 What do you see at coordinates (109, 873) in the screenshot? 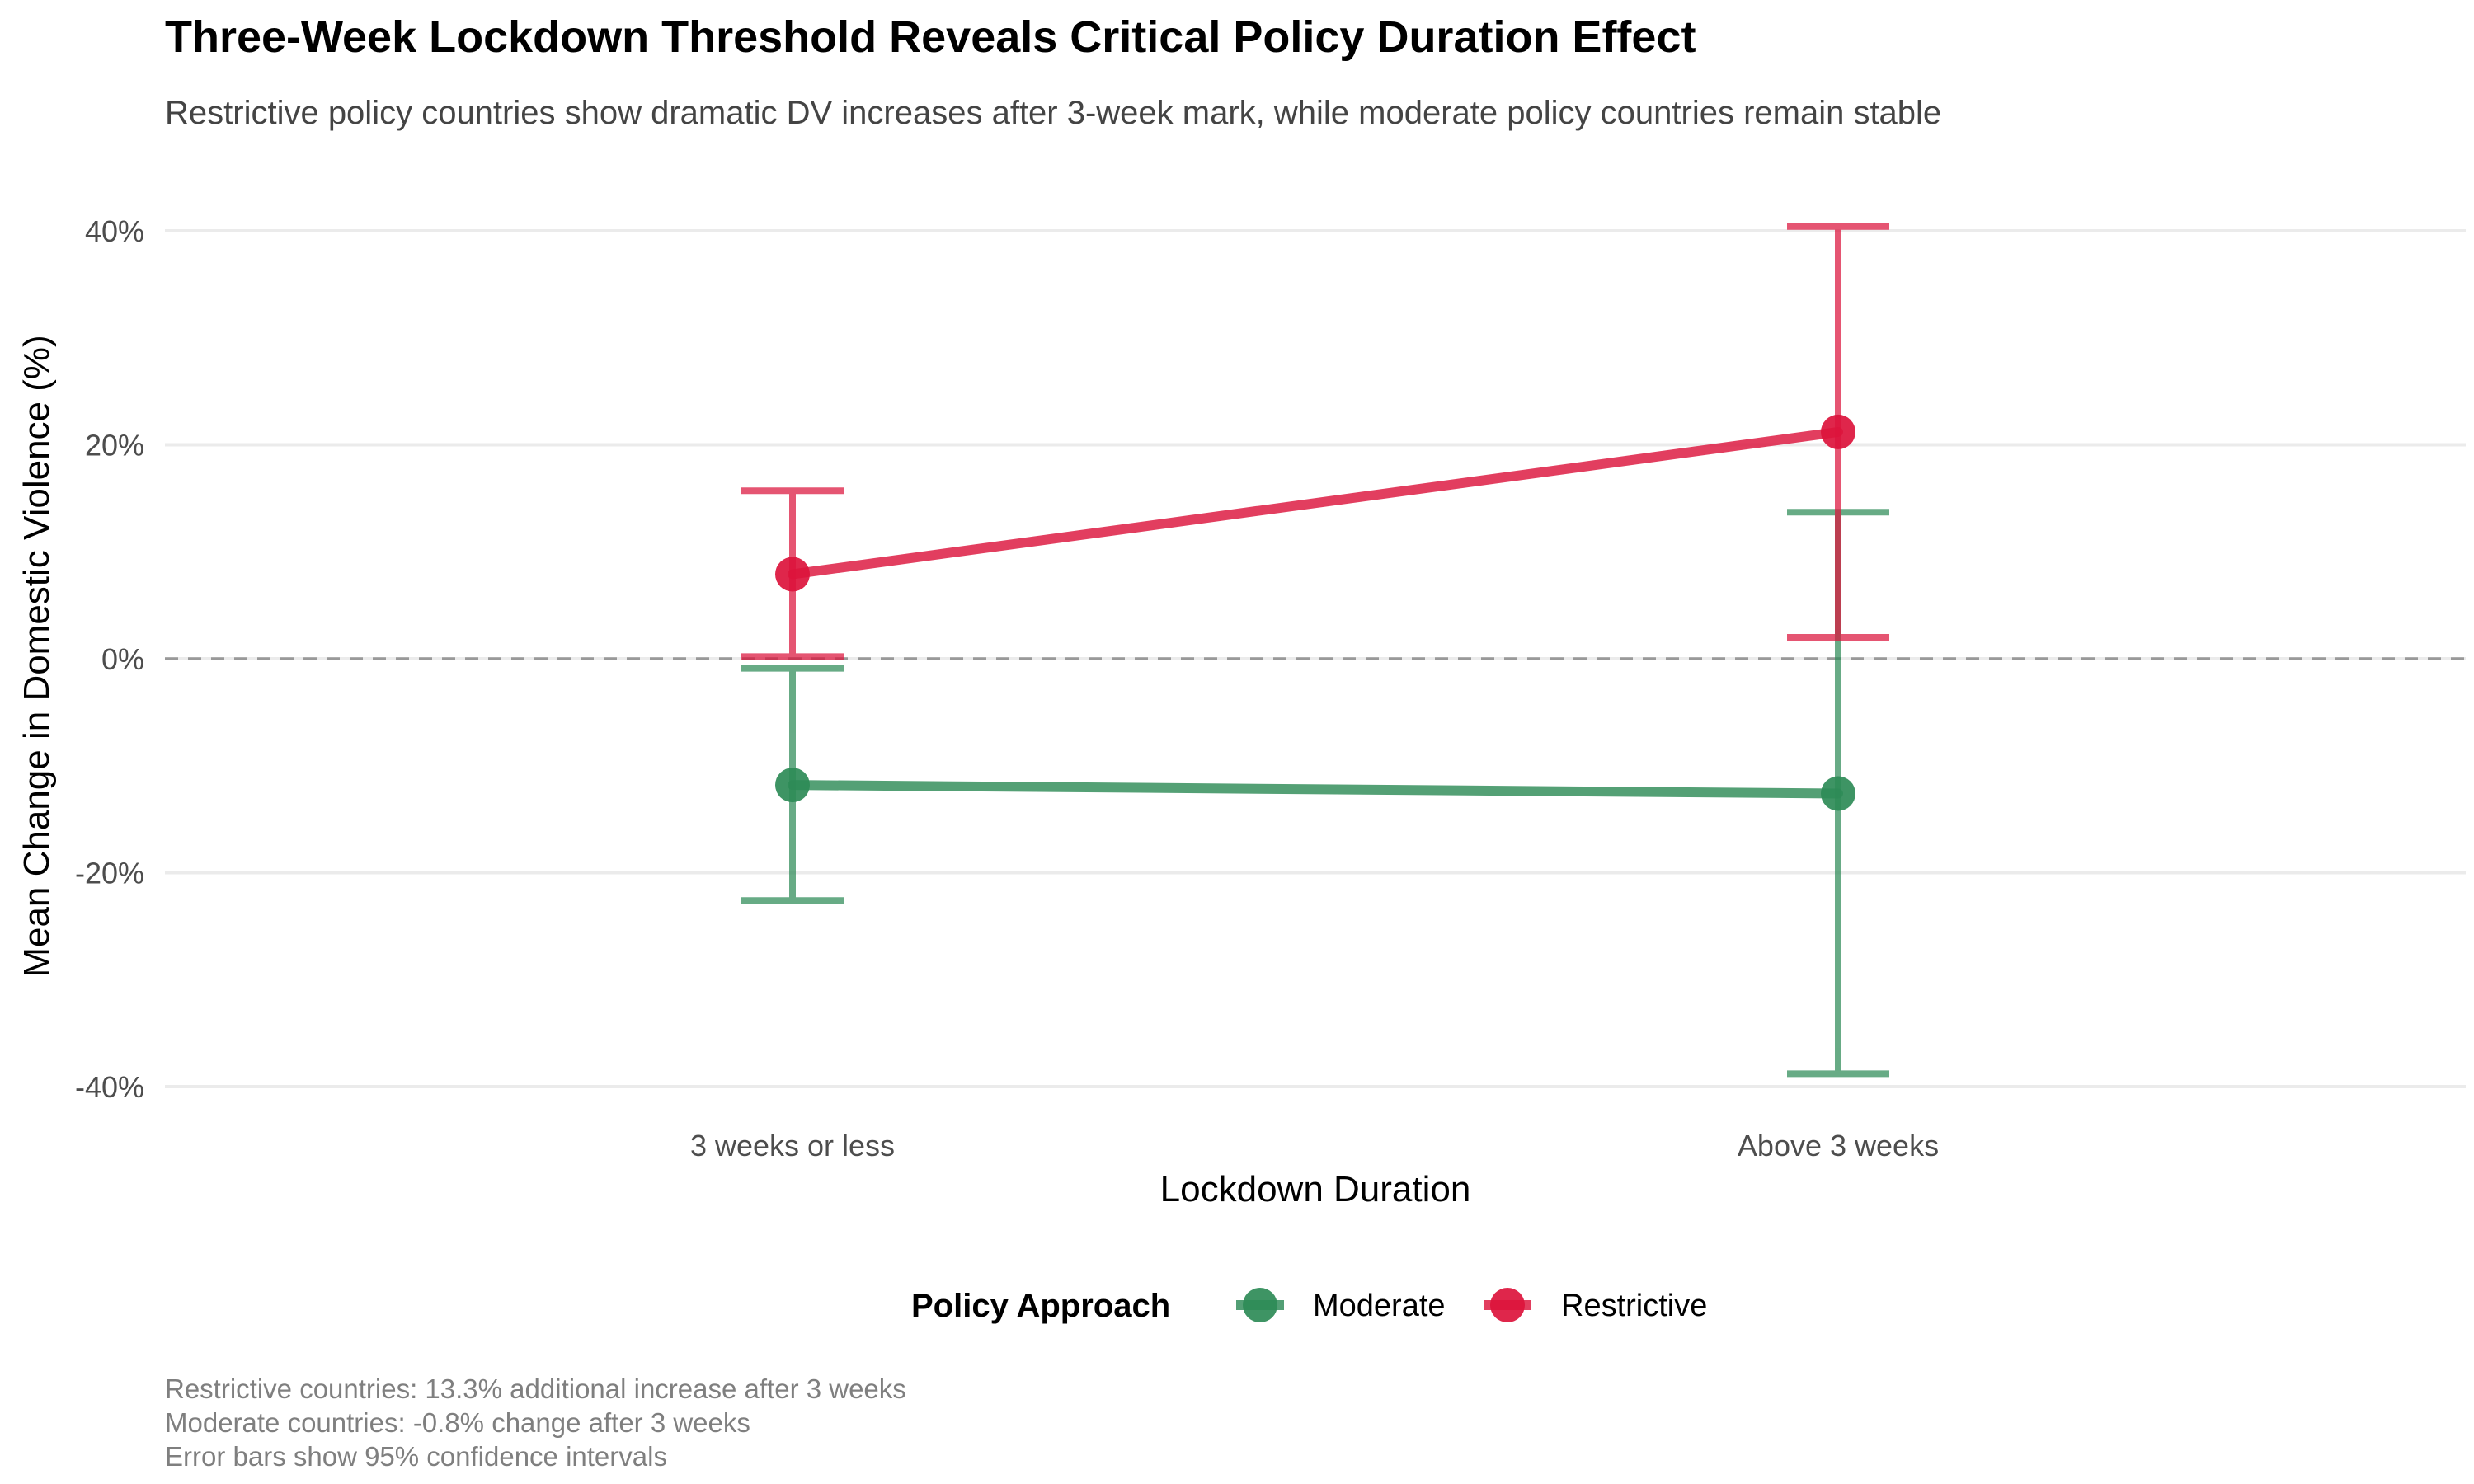
I see `y-tick-label: -20%` at bounding box center [109, 873].